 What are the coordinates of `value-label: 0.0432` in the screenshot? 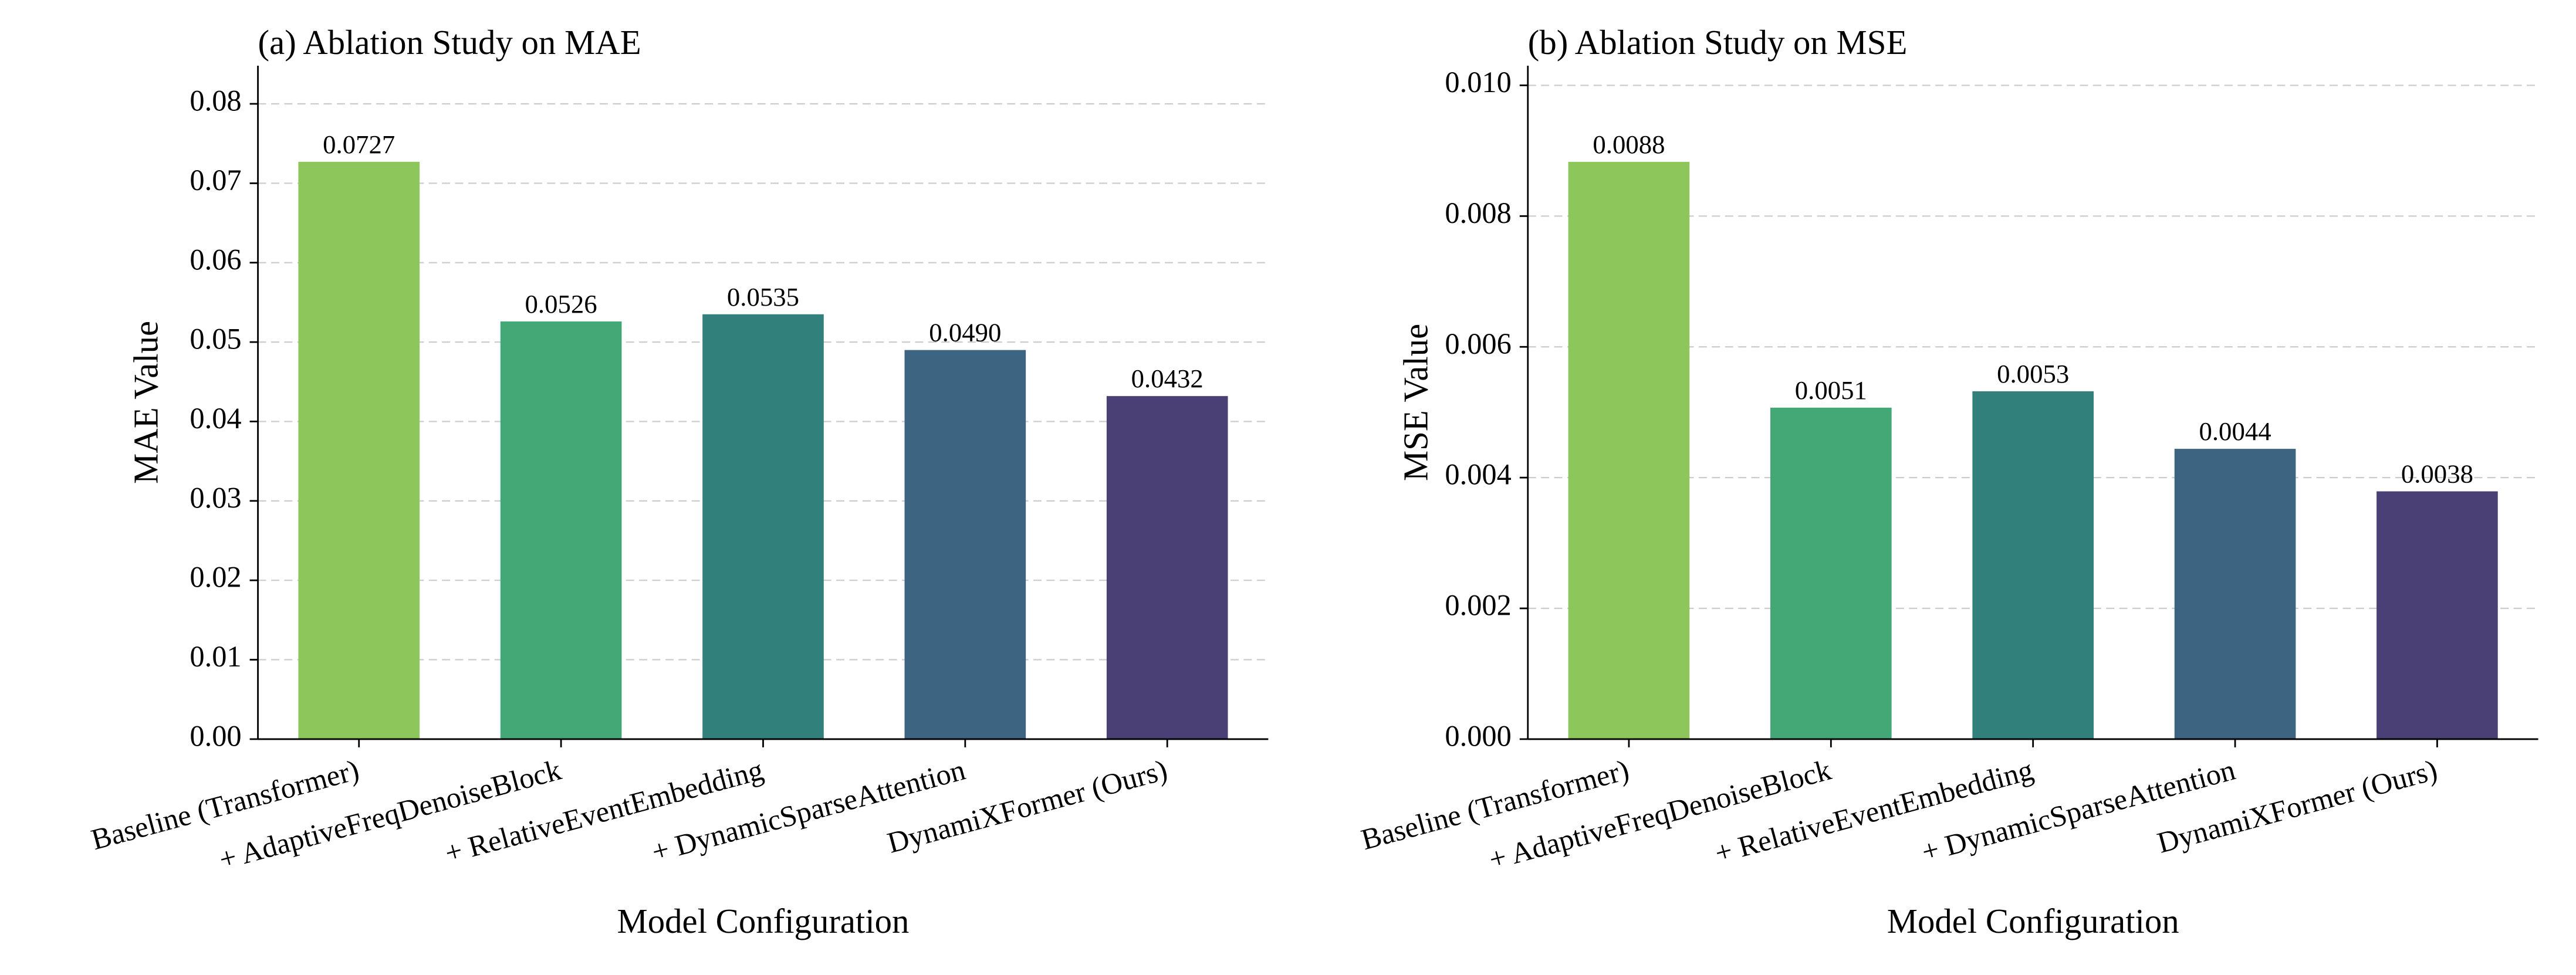 It's located at (1167, 378).